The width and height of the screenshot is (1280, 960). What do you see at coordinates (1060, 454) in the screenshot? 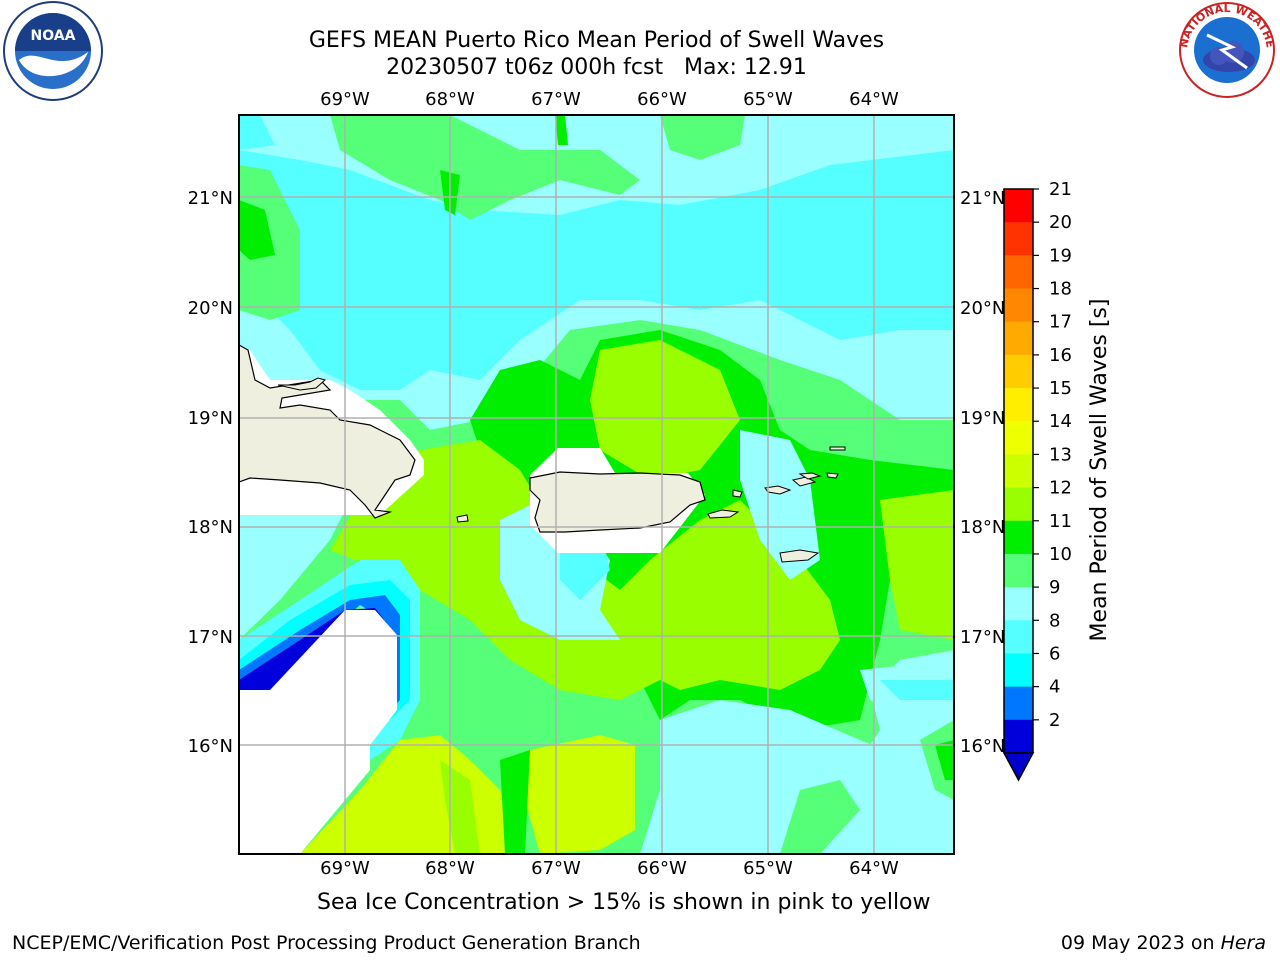
I see `colorbar-tick-label: 13` at bounding box center [1060, 454].